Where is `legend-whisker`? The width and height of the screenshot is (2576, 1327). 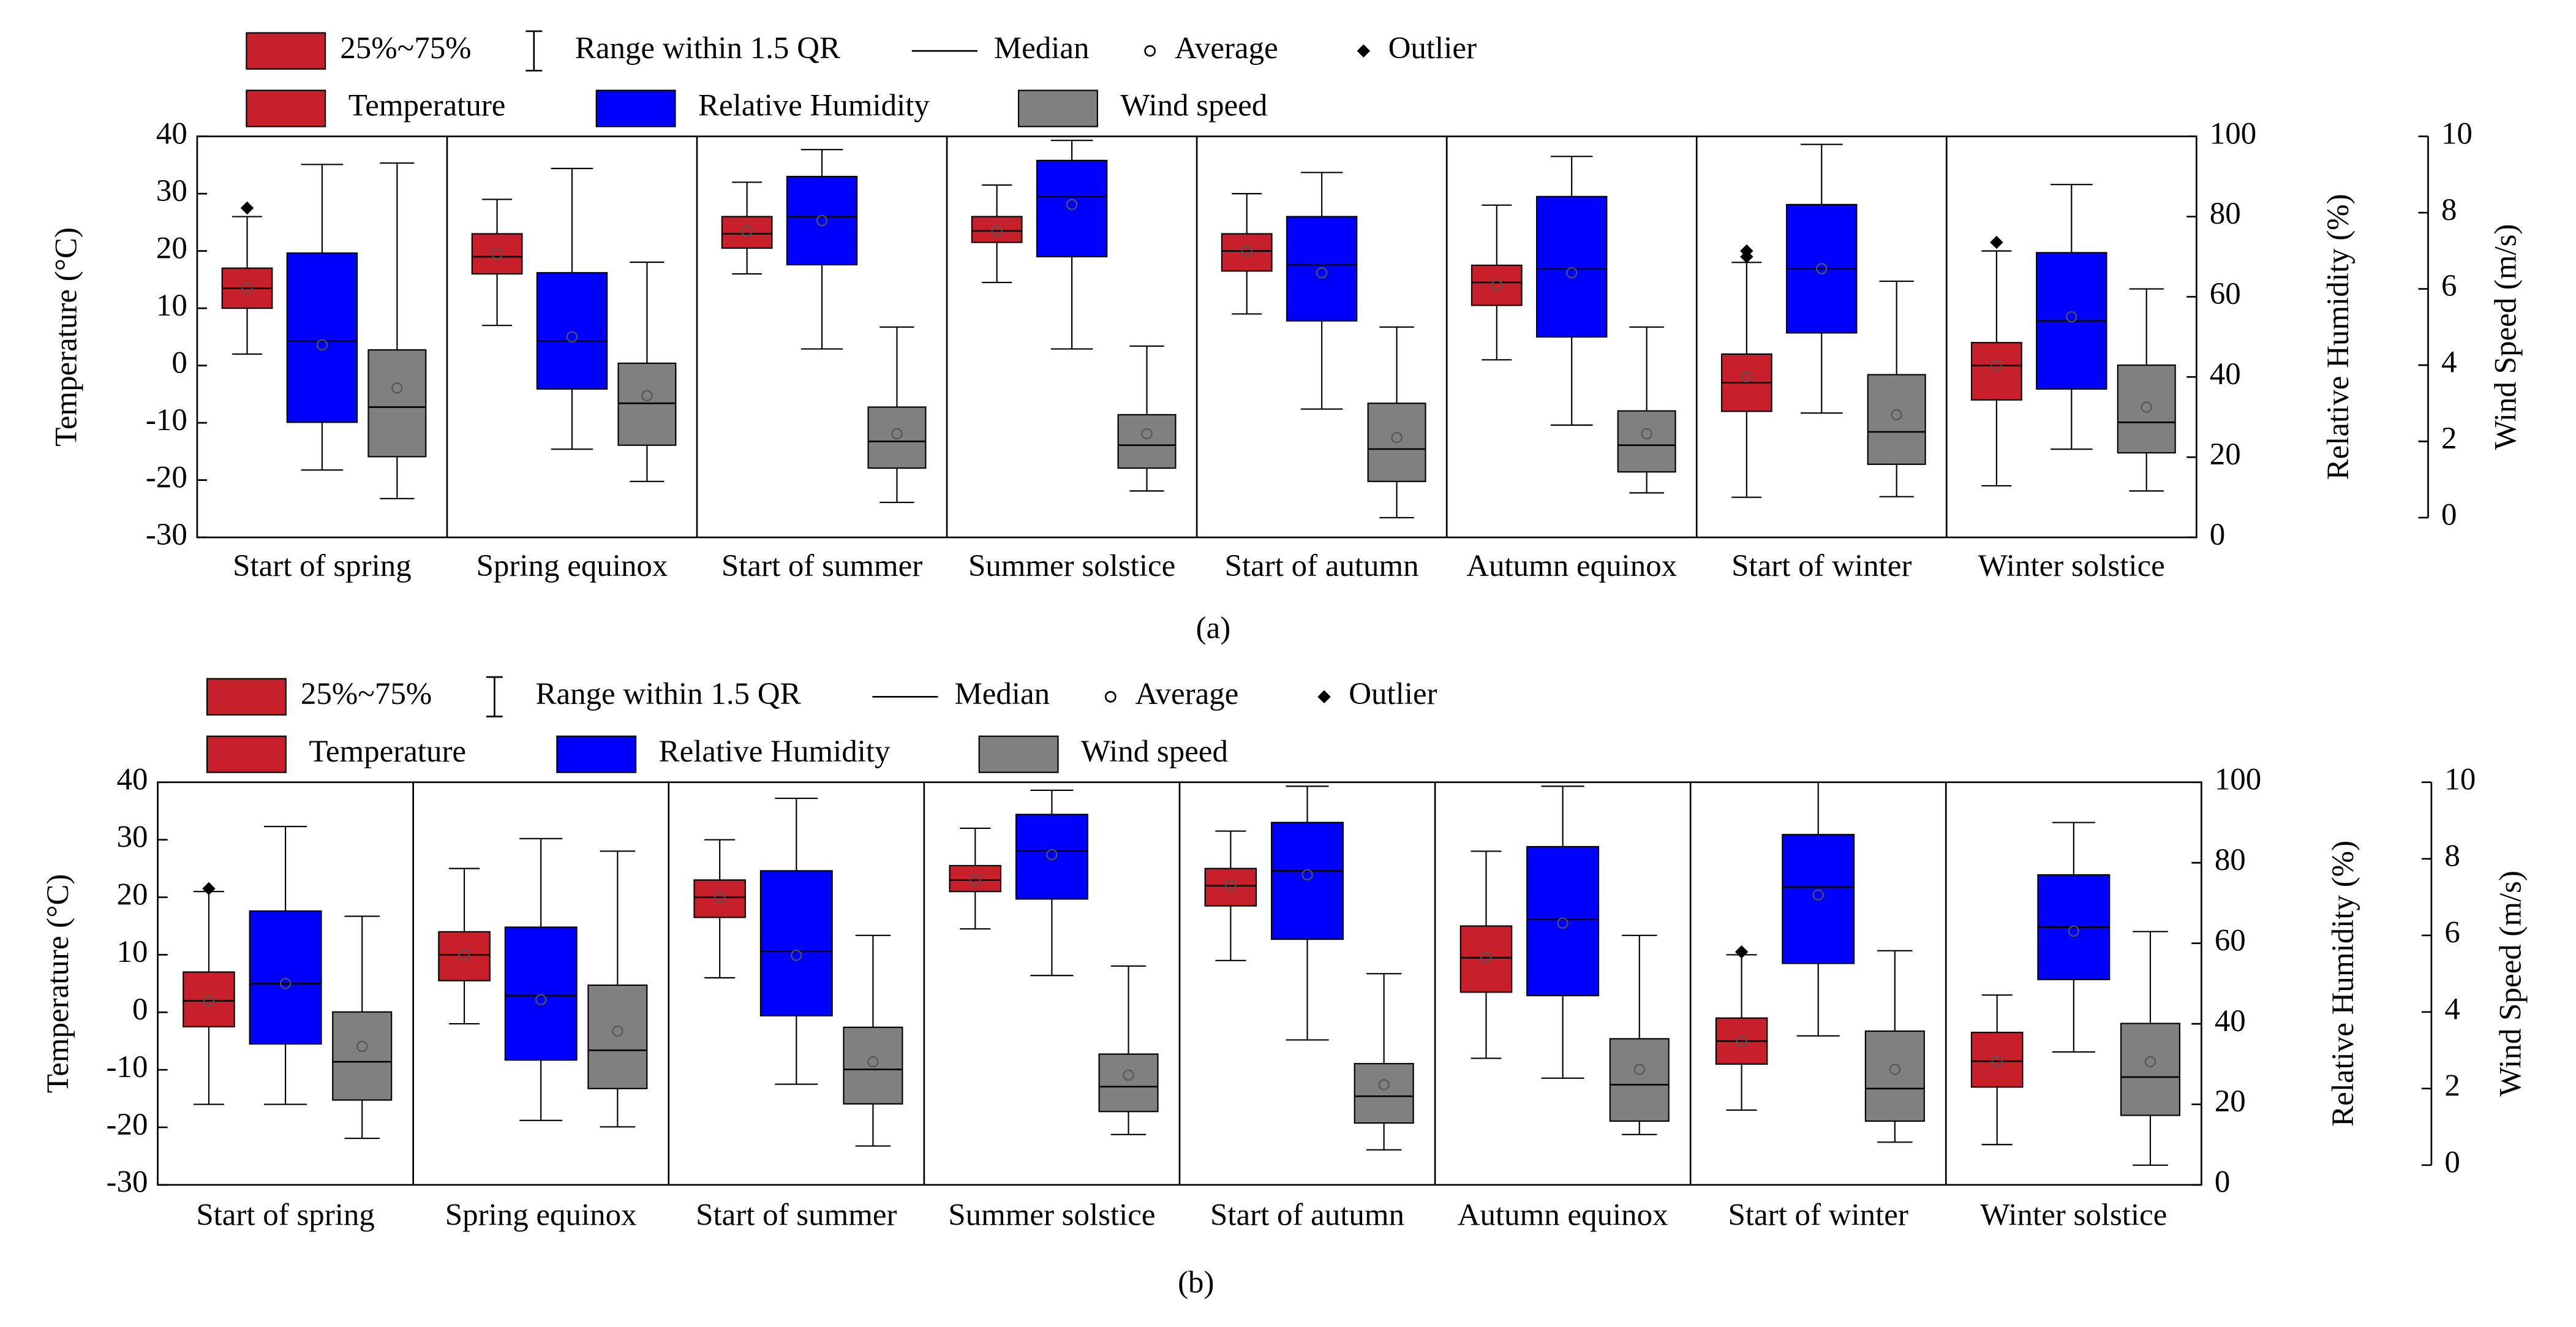
legend-whisker is located at coordinates (534, 51).